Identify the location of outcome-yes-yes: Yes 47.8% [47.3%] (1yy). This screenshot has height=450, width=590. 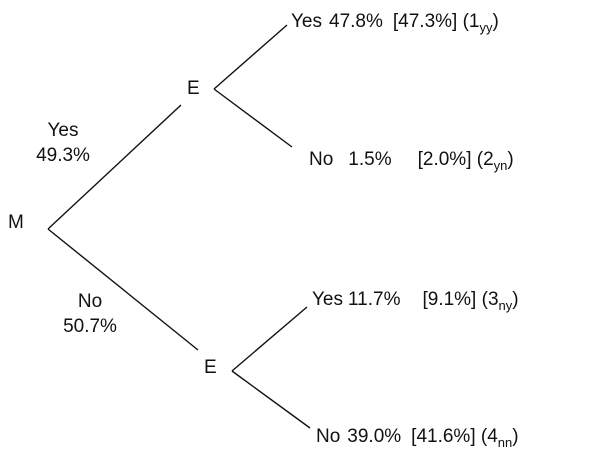
(395, 23).